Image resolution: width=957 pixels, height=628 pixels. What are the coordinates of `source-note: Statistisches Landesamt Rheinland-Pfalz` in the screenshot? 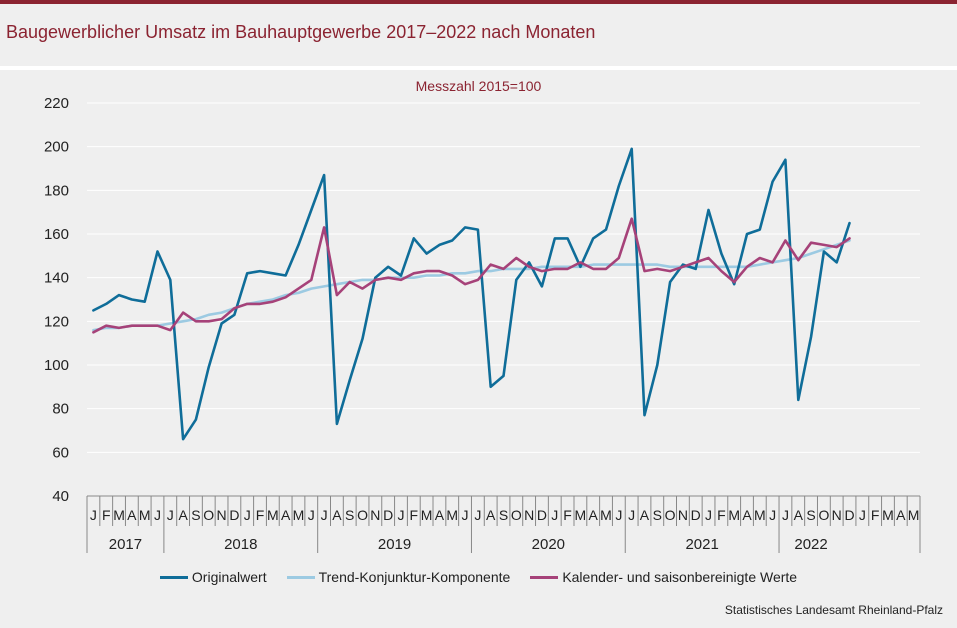 It's located at (833, 610).